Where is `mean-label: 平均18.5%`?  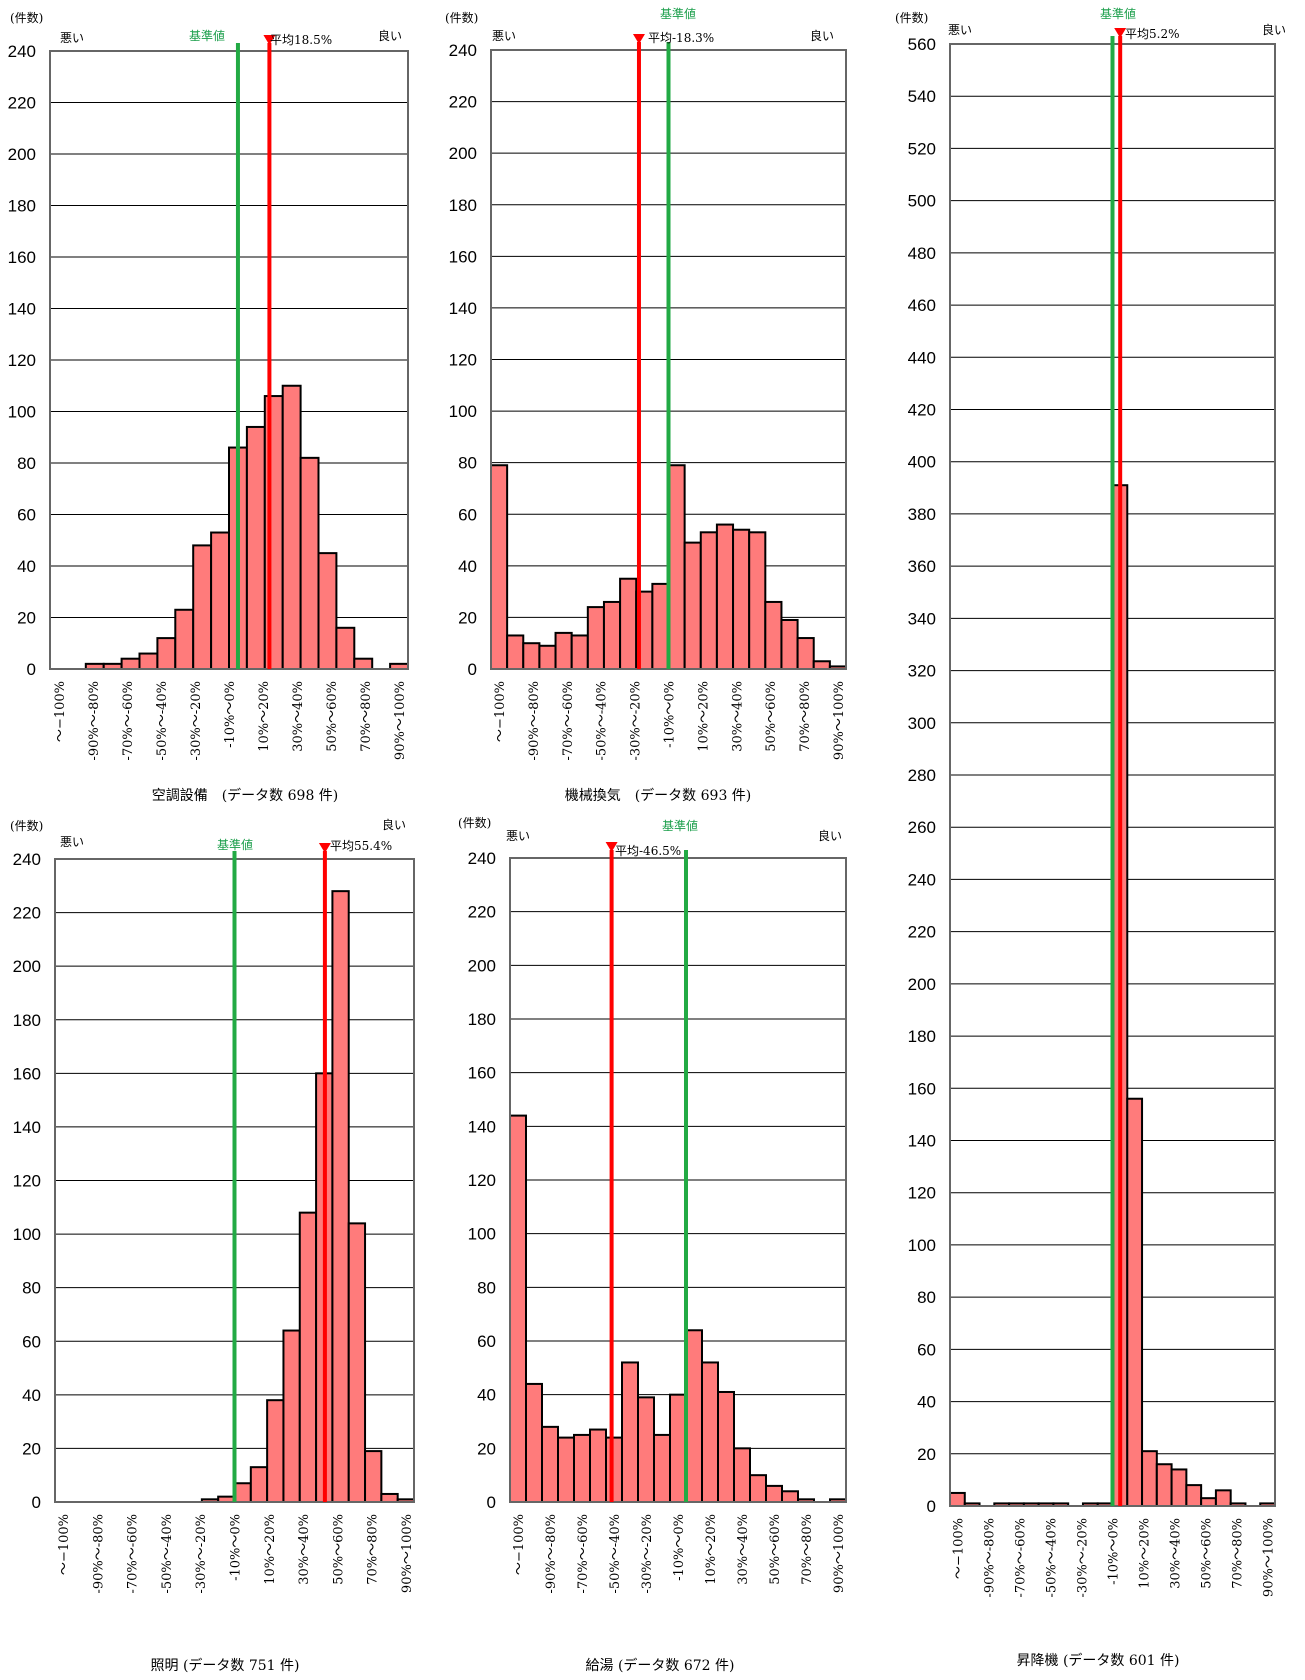
mean-label: 平均18.5% is located at coordinates (301, 40).